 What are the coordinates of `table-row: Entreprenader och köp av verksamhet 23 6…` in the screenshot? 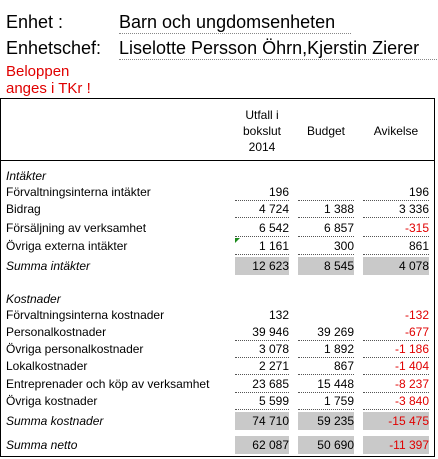 It's located at (217, 385).